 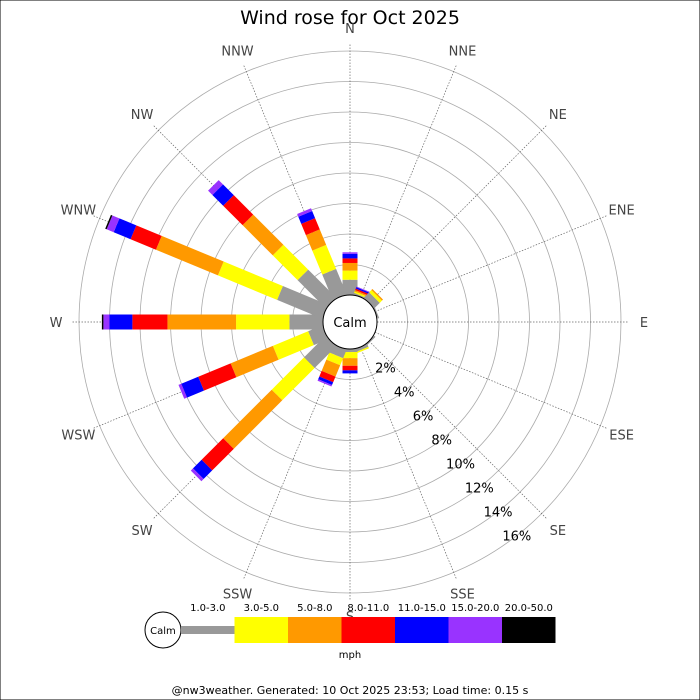 What do you see at coordinates (350, 655) in the screenshot?
I see `legend-unit: mph` at bounding box center [350, 655].